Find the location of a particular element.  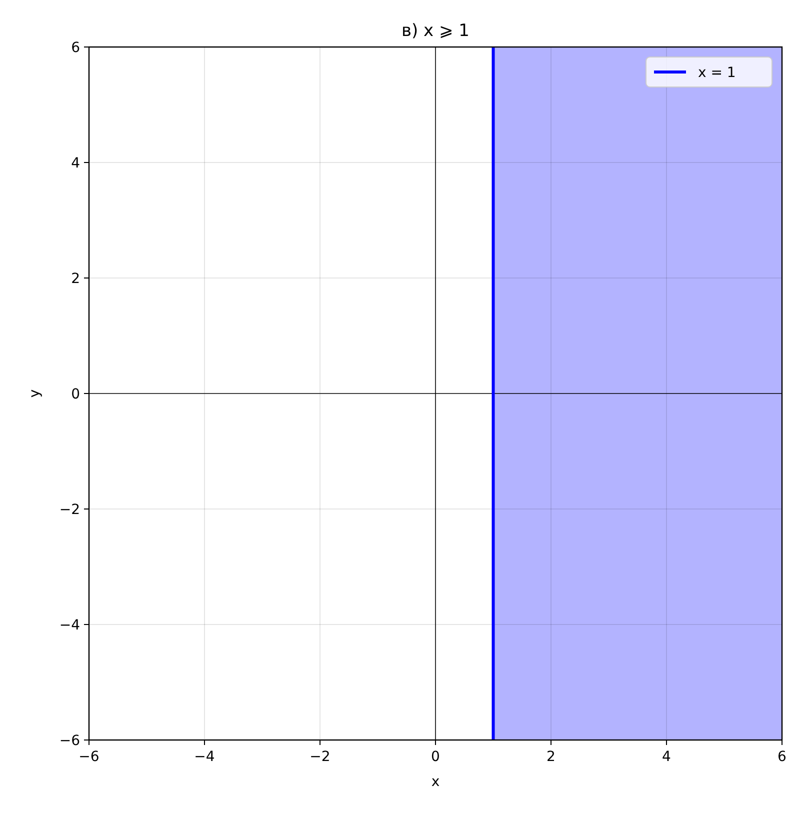

y-axis-title: y is located at coordinates (35, 393).